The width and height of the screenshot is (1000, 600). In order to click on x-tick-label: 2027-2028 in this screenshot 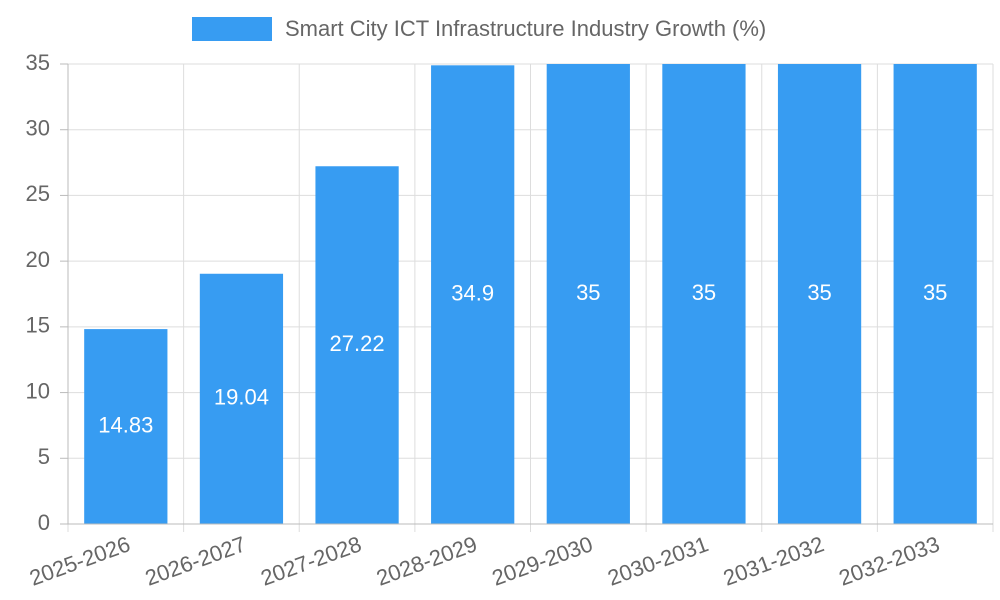, I will do `click(310, 560)`.